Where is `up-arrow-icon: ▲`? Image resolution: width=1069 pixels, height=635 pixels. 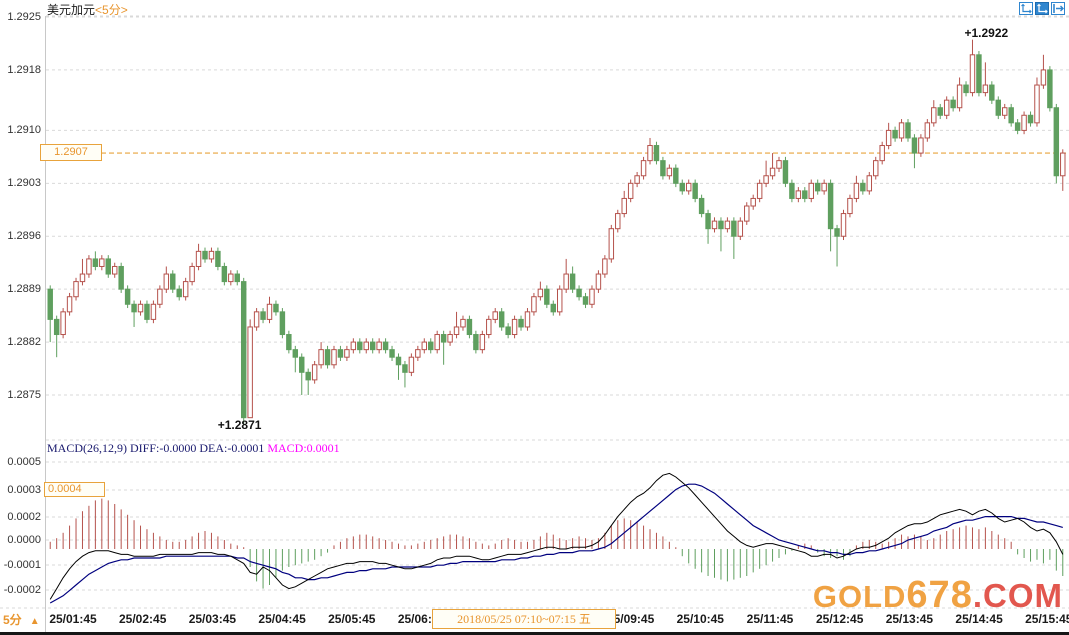 up-arrow-icon: ▲ is located at coordinates (34, 621).